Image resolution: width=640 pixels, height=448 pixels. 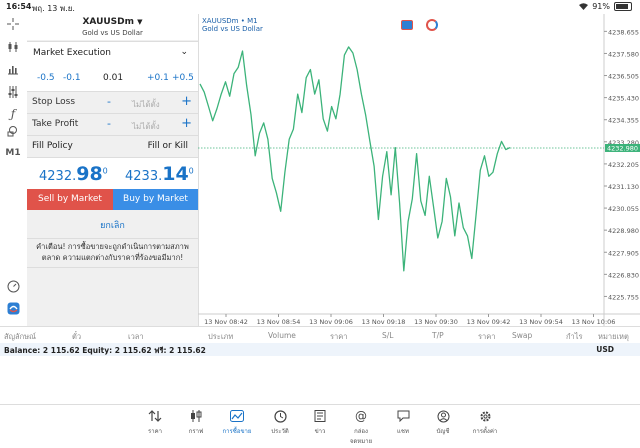 What do you see at coordinates (13, 69) in the screenshot?
I see `indicators-icon` at bounding box center [13, 69].